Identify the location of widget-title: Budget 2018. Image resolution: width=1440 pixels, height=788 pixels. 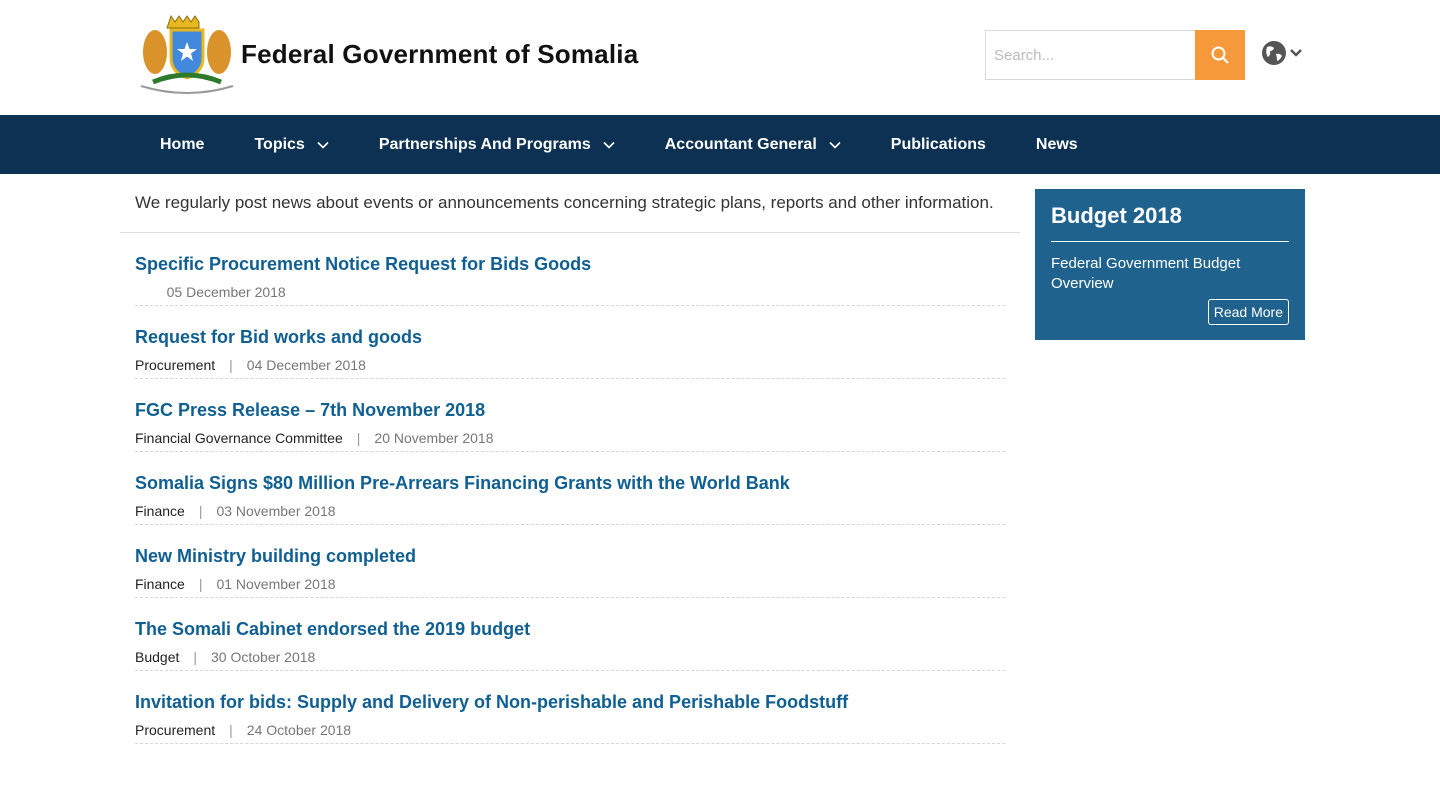
(1170, 222).